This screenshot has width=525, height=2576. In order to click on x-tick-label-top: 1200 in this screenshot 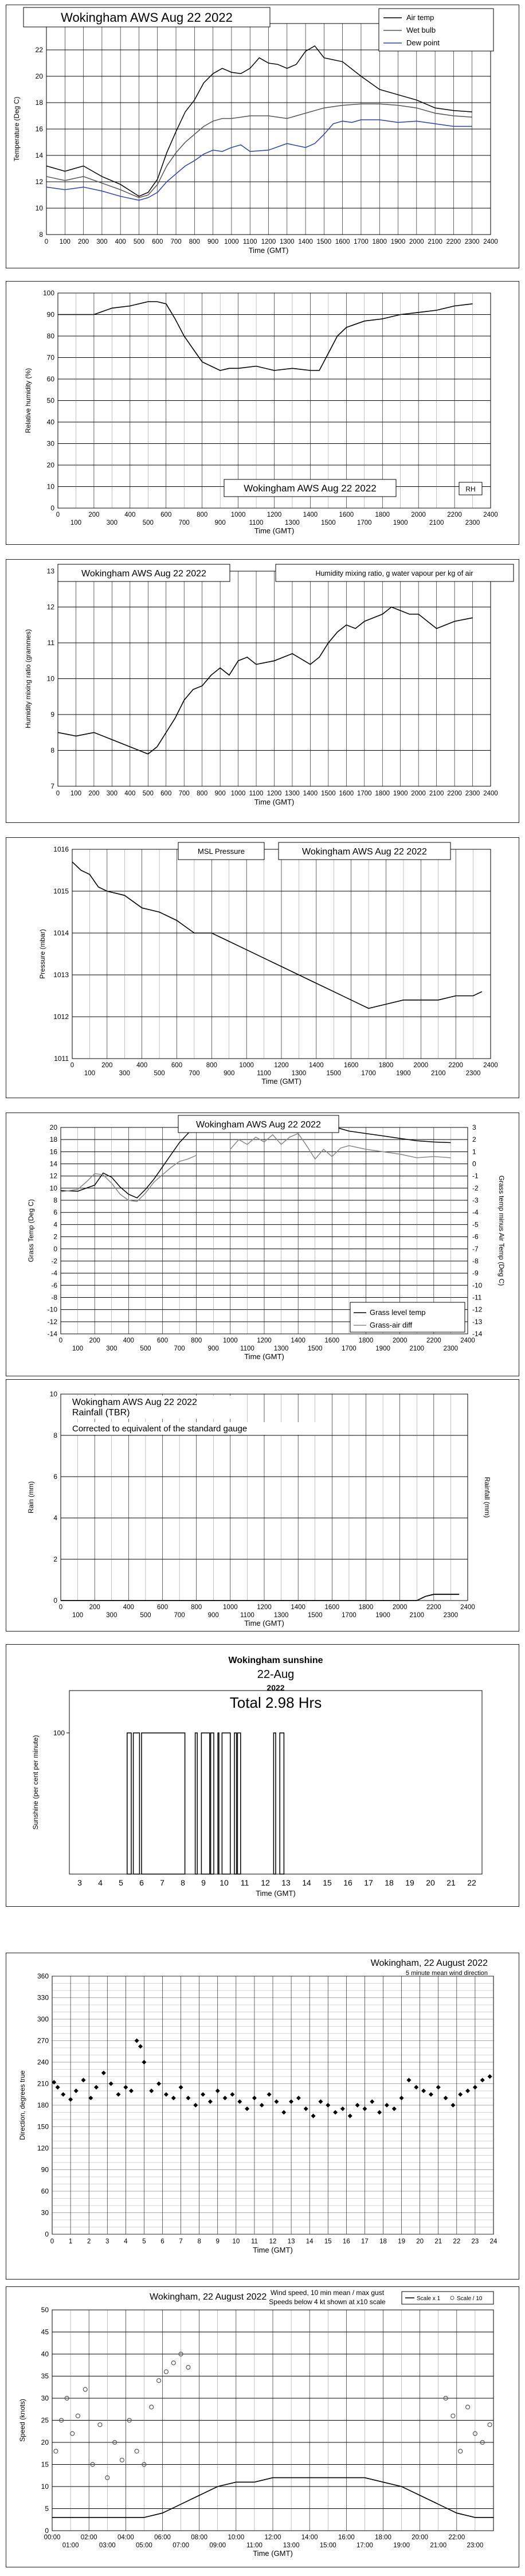, I will do `click(281, 1066)`.